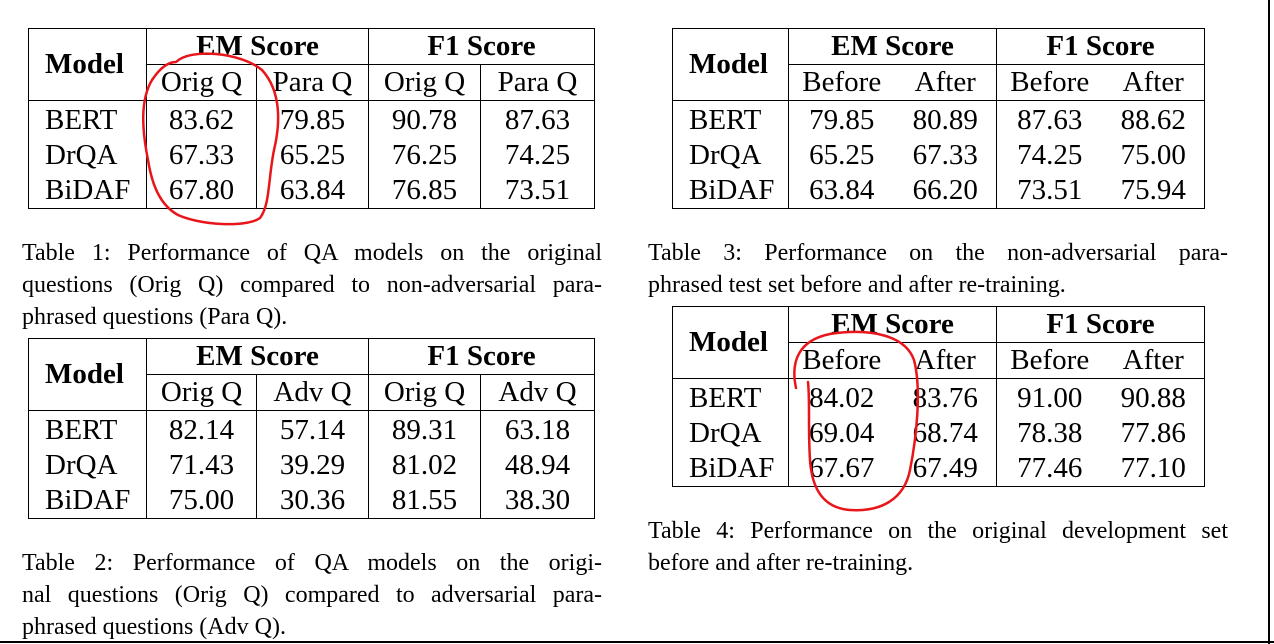 Image resolution: width=1274 pixels, height=644 pixels. What do you see at coordinates (1269, 322) in the screenshot?
I see `page-border-right` at bounding box center [1269, 322].